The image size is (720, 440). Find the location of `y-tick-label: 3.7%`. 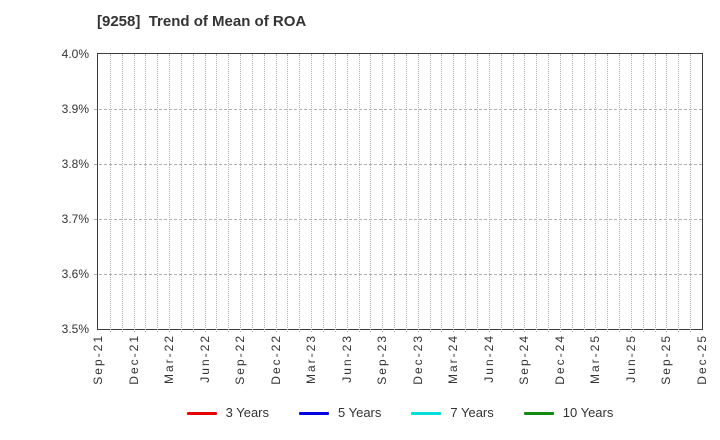

y-tick-label: 3.7% is located at coordinates (75, 219).